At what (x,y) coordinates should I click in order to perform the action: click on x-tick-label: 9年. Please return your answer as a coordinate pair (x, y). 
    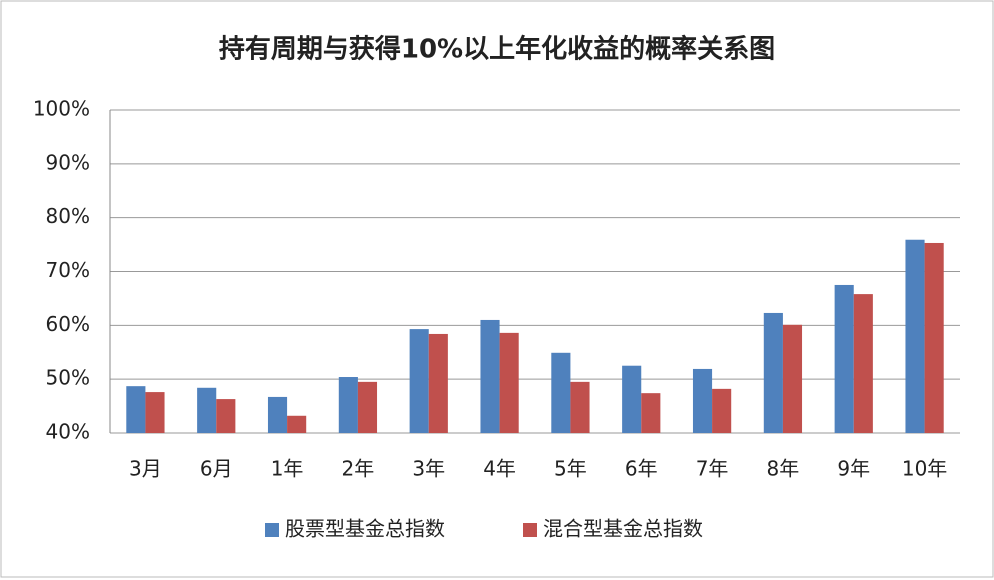
    Looking at the image, I should click on (853, 469).